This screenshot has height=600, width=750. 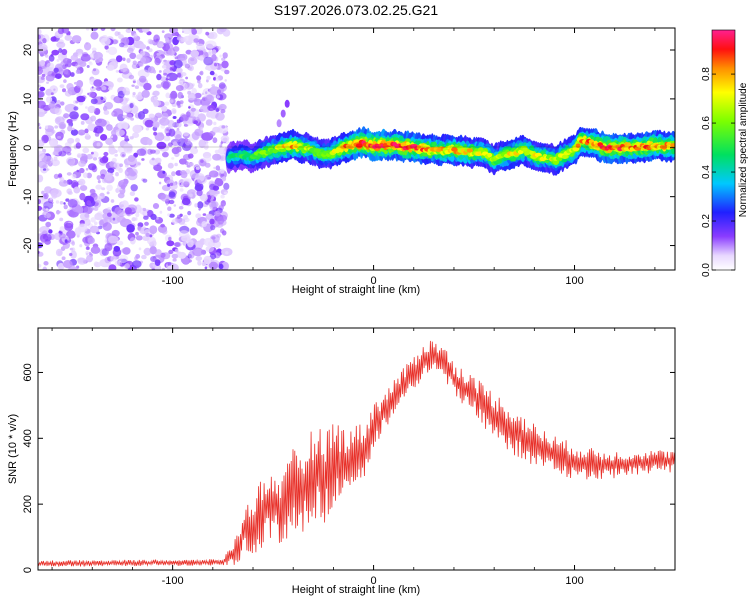 I want to click on heatmap-ylabel: Frequency (Hz), so click(x=13, y=149).